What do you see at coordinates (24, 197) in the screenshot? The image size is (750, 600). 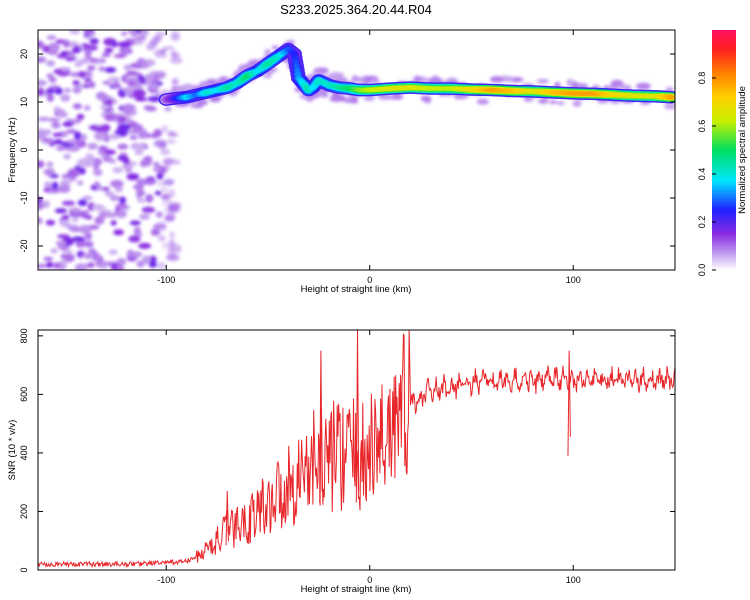 I see `spectrogram-y-tick-label: -10` at bounding box center [24, 197].